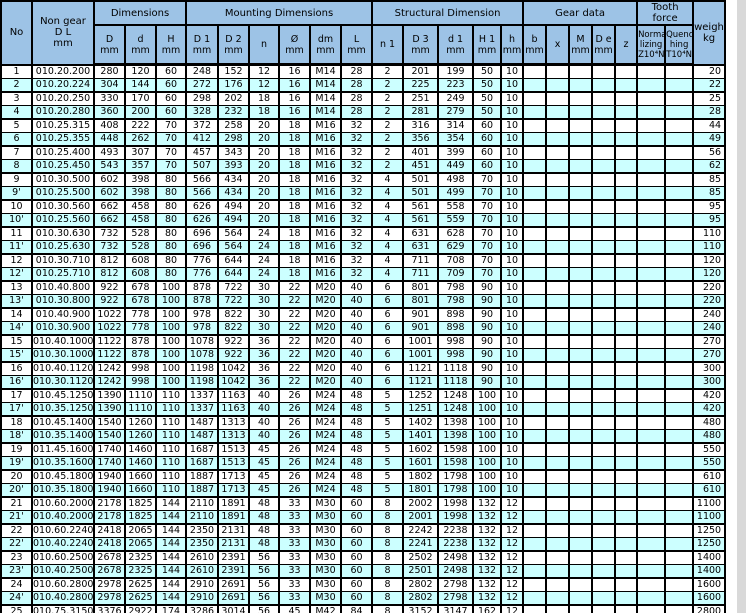 The image size is (746, 613). What do you see at coordinates (421, 409) in the screenshot?
I see `cell: 1251` at bounding box center [421, 409].